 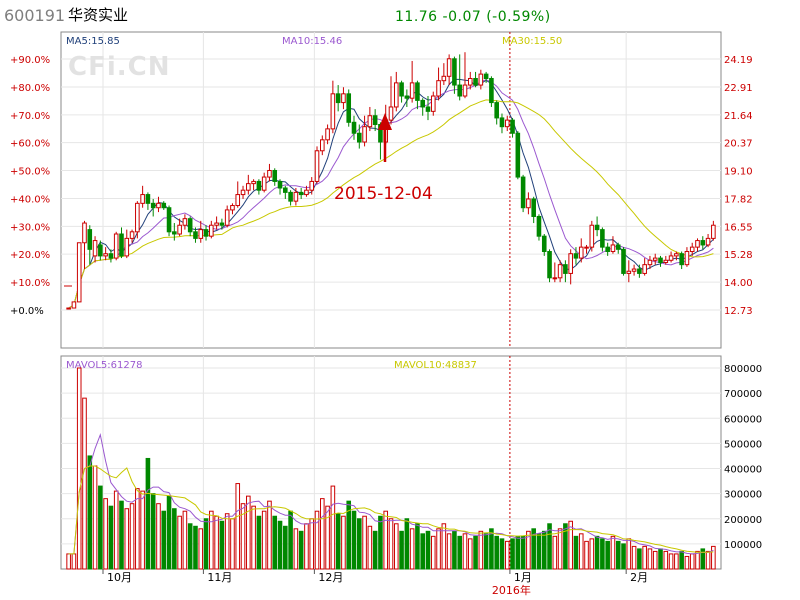 What do you see at coordinates (30, 88) in the screenshot?
I see `pct-tick-label: +80.0%` at bounding box center [30, 88].